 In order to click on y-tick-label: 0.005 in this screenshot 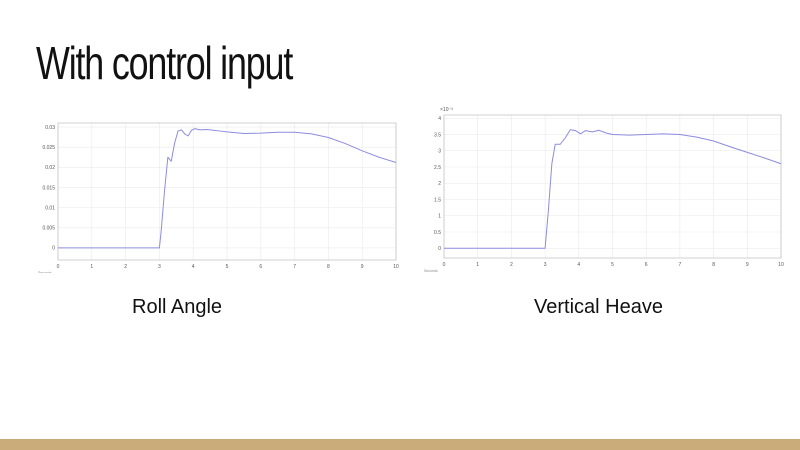, I will do `click(48, 229)`.